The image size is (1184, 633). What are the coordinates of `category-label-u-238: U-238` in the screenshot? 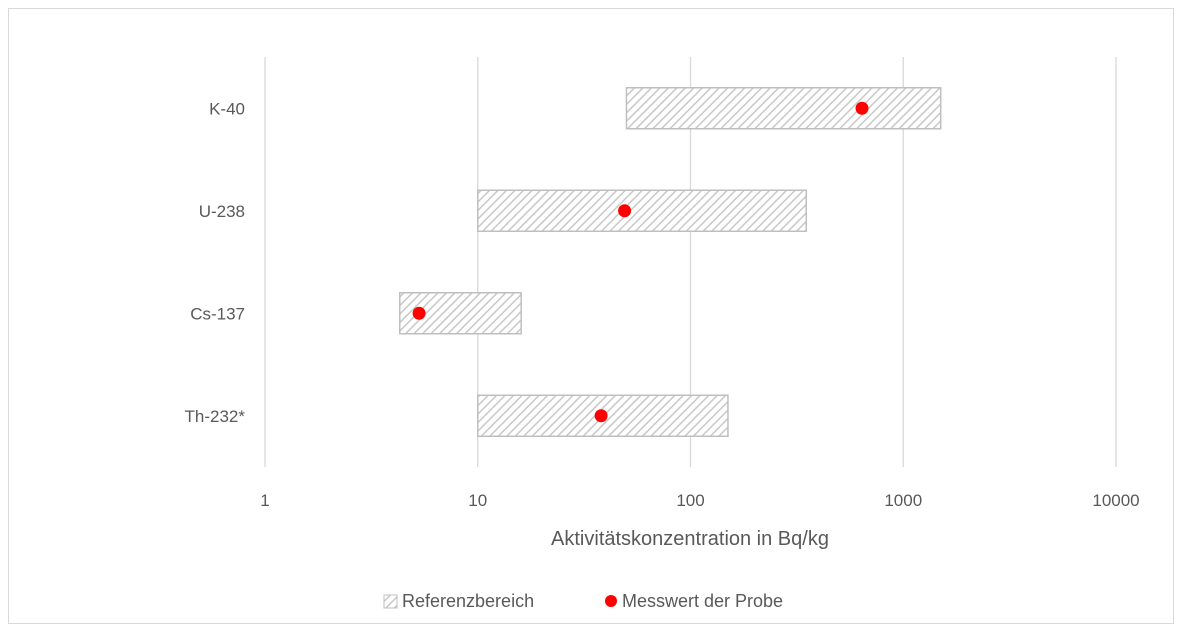 It's located at (222, 211).